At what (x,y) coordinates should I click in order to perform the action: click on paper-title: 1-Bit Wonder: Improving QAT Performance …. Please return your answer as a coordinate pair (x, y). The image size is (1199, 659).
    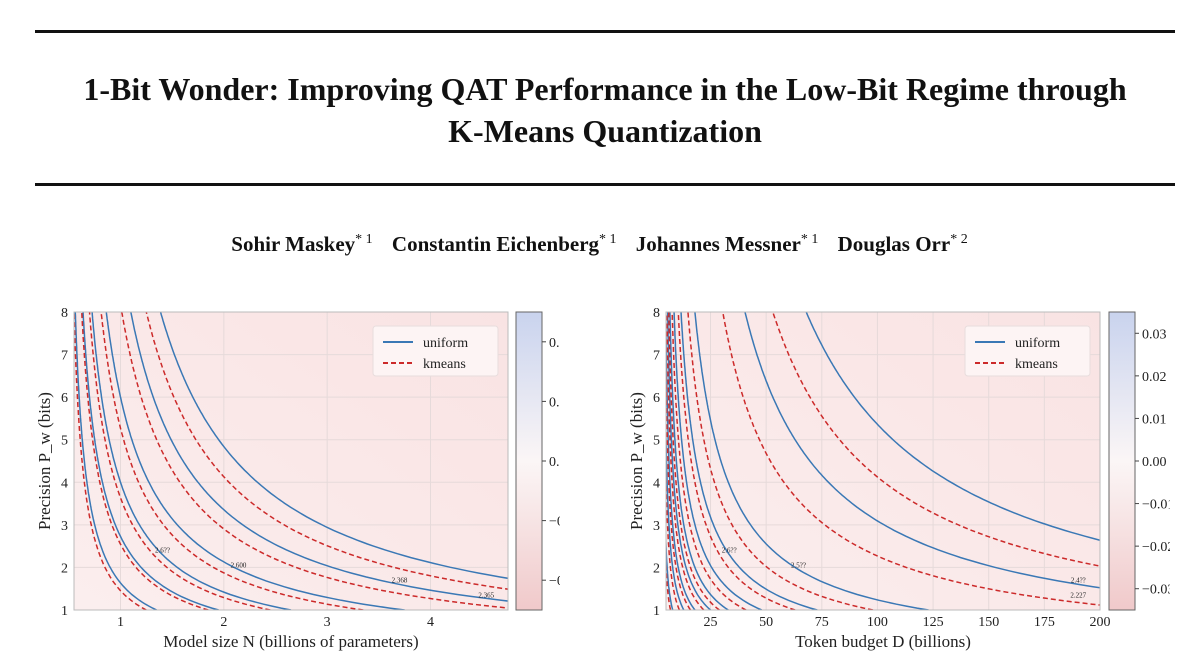
    Looking at the image, I should click on (605, 110).